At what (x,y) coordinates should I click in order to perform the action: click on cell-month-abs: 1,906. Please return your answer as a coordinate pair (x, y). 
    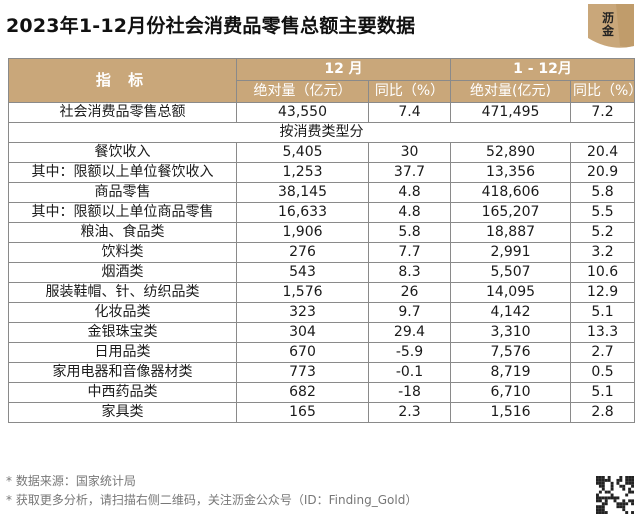
    Looking at the image, I should click on (302, 232).